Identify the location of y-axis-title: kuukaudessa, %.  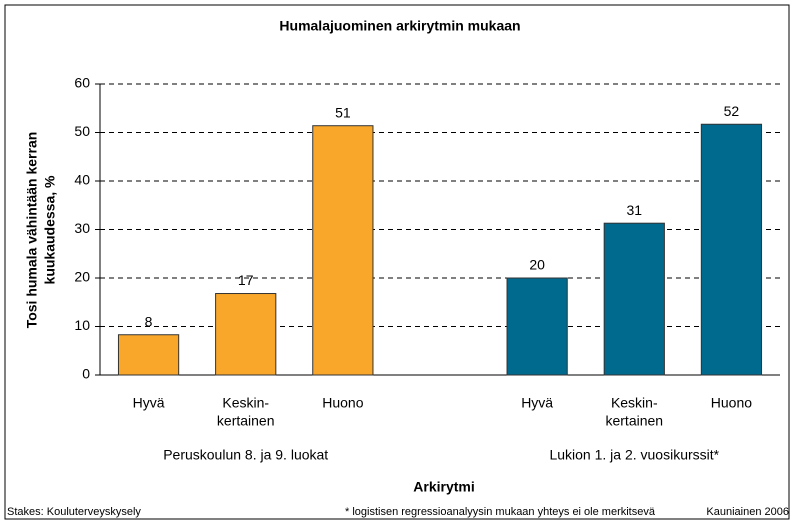
(50, 229).